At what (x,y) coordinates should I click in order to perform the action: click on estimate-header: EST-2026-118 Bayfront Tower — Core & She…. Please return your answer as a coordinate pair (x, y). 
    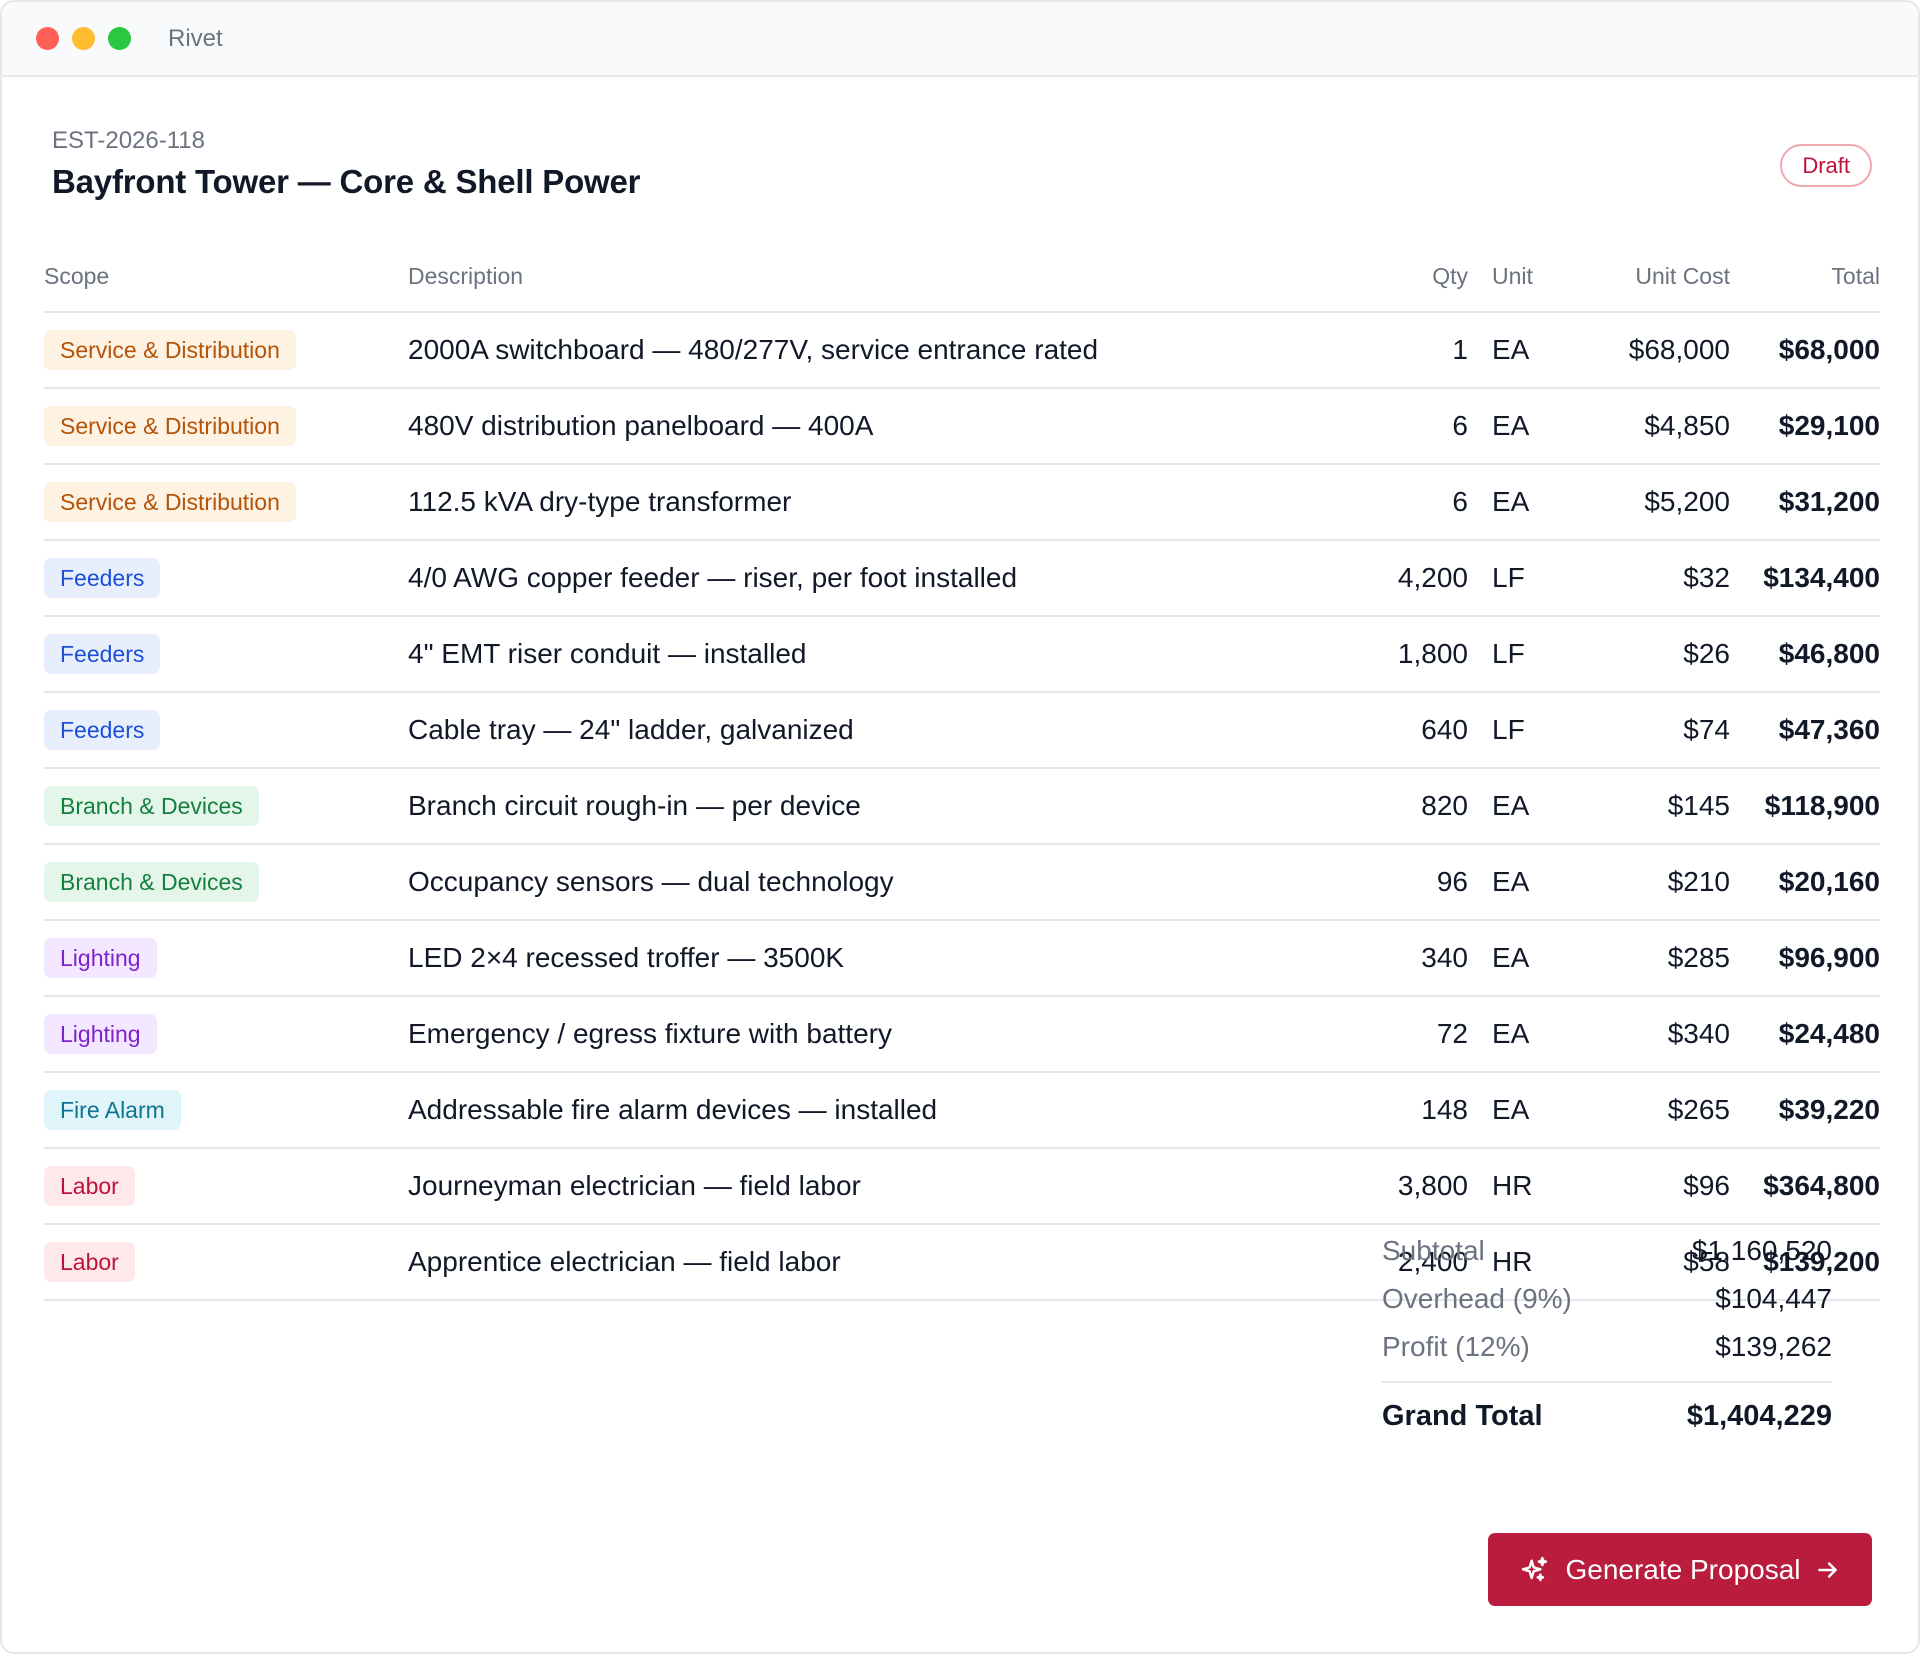
    Looking at the image, I should click on (962, 159).